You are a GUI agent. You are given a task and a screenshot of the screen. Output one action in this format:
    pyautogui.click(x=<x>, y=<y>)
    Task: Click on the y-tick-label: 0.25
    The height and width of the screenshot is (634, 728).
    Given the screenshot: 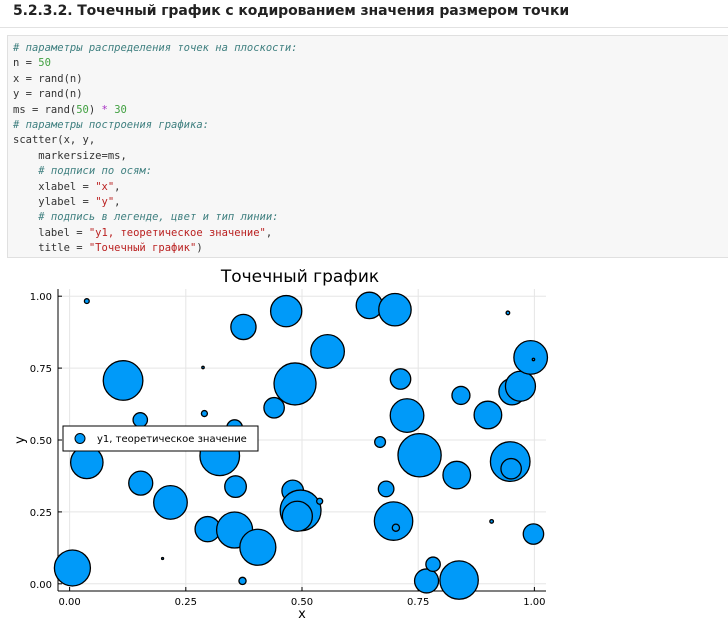 What is the action you would take?
    pyautogui.click(x=41, y=513)
    